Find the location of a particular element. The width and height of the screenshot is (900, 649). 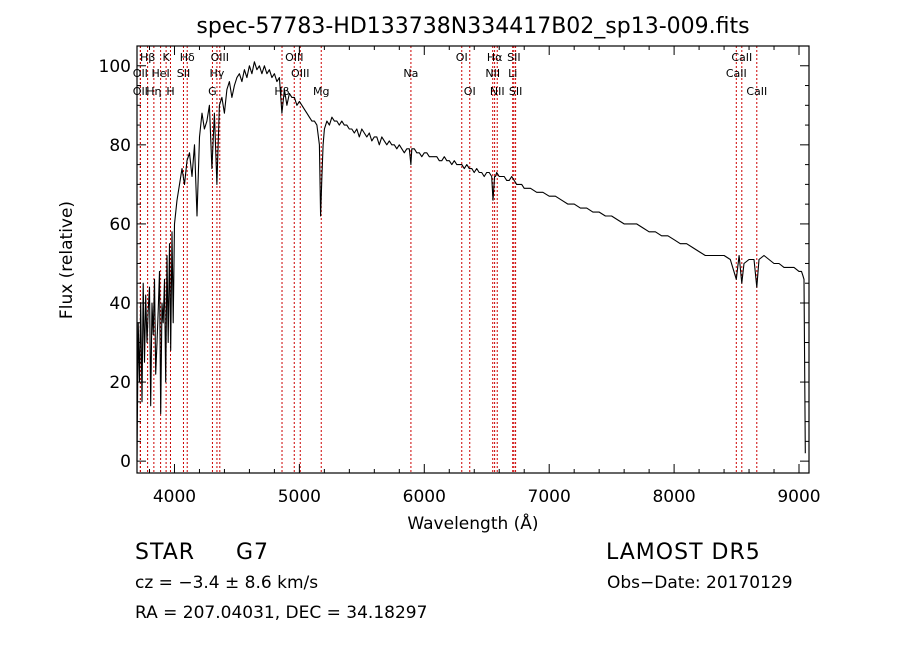

survey-name: LAMOST DR5 is located at coordinates (683, 552).